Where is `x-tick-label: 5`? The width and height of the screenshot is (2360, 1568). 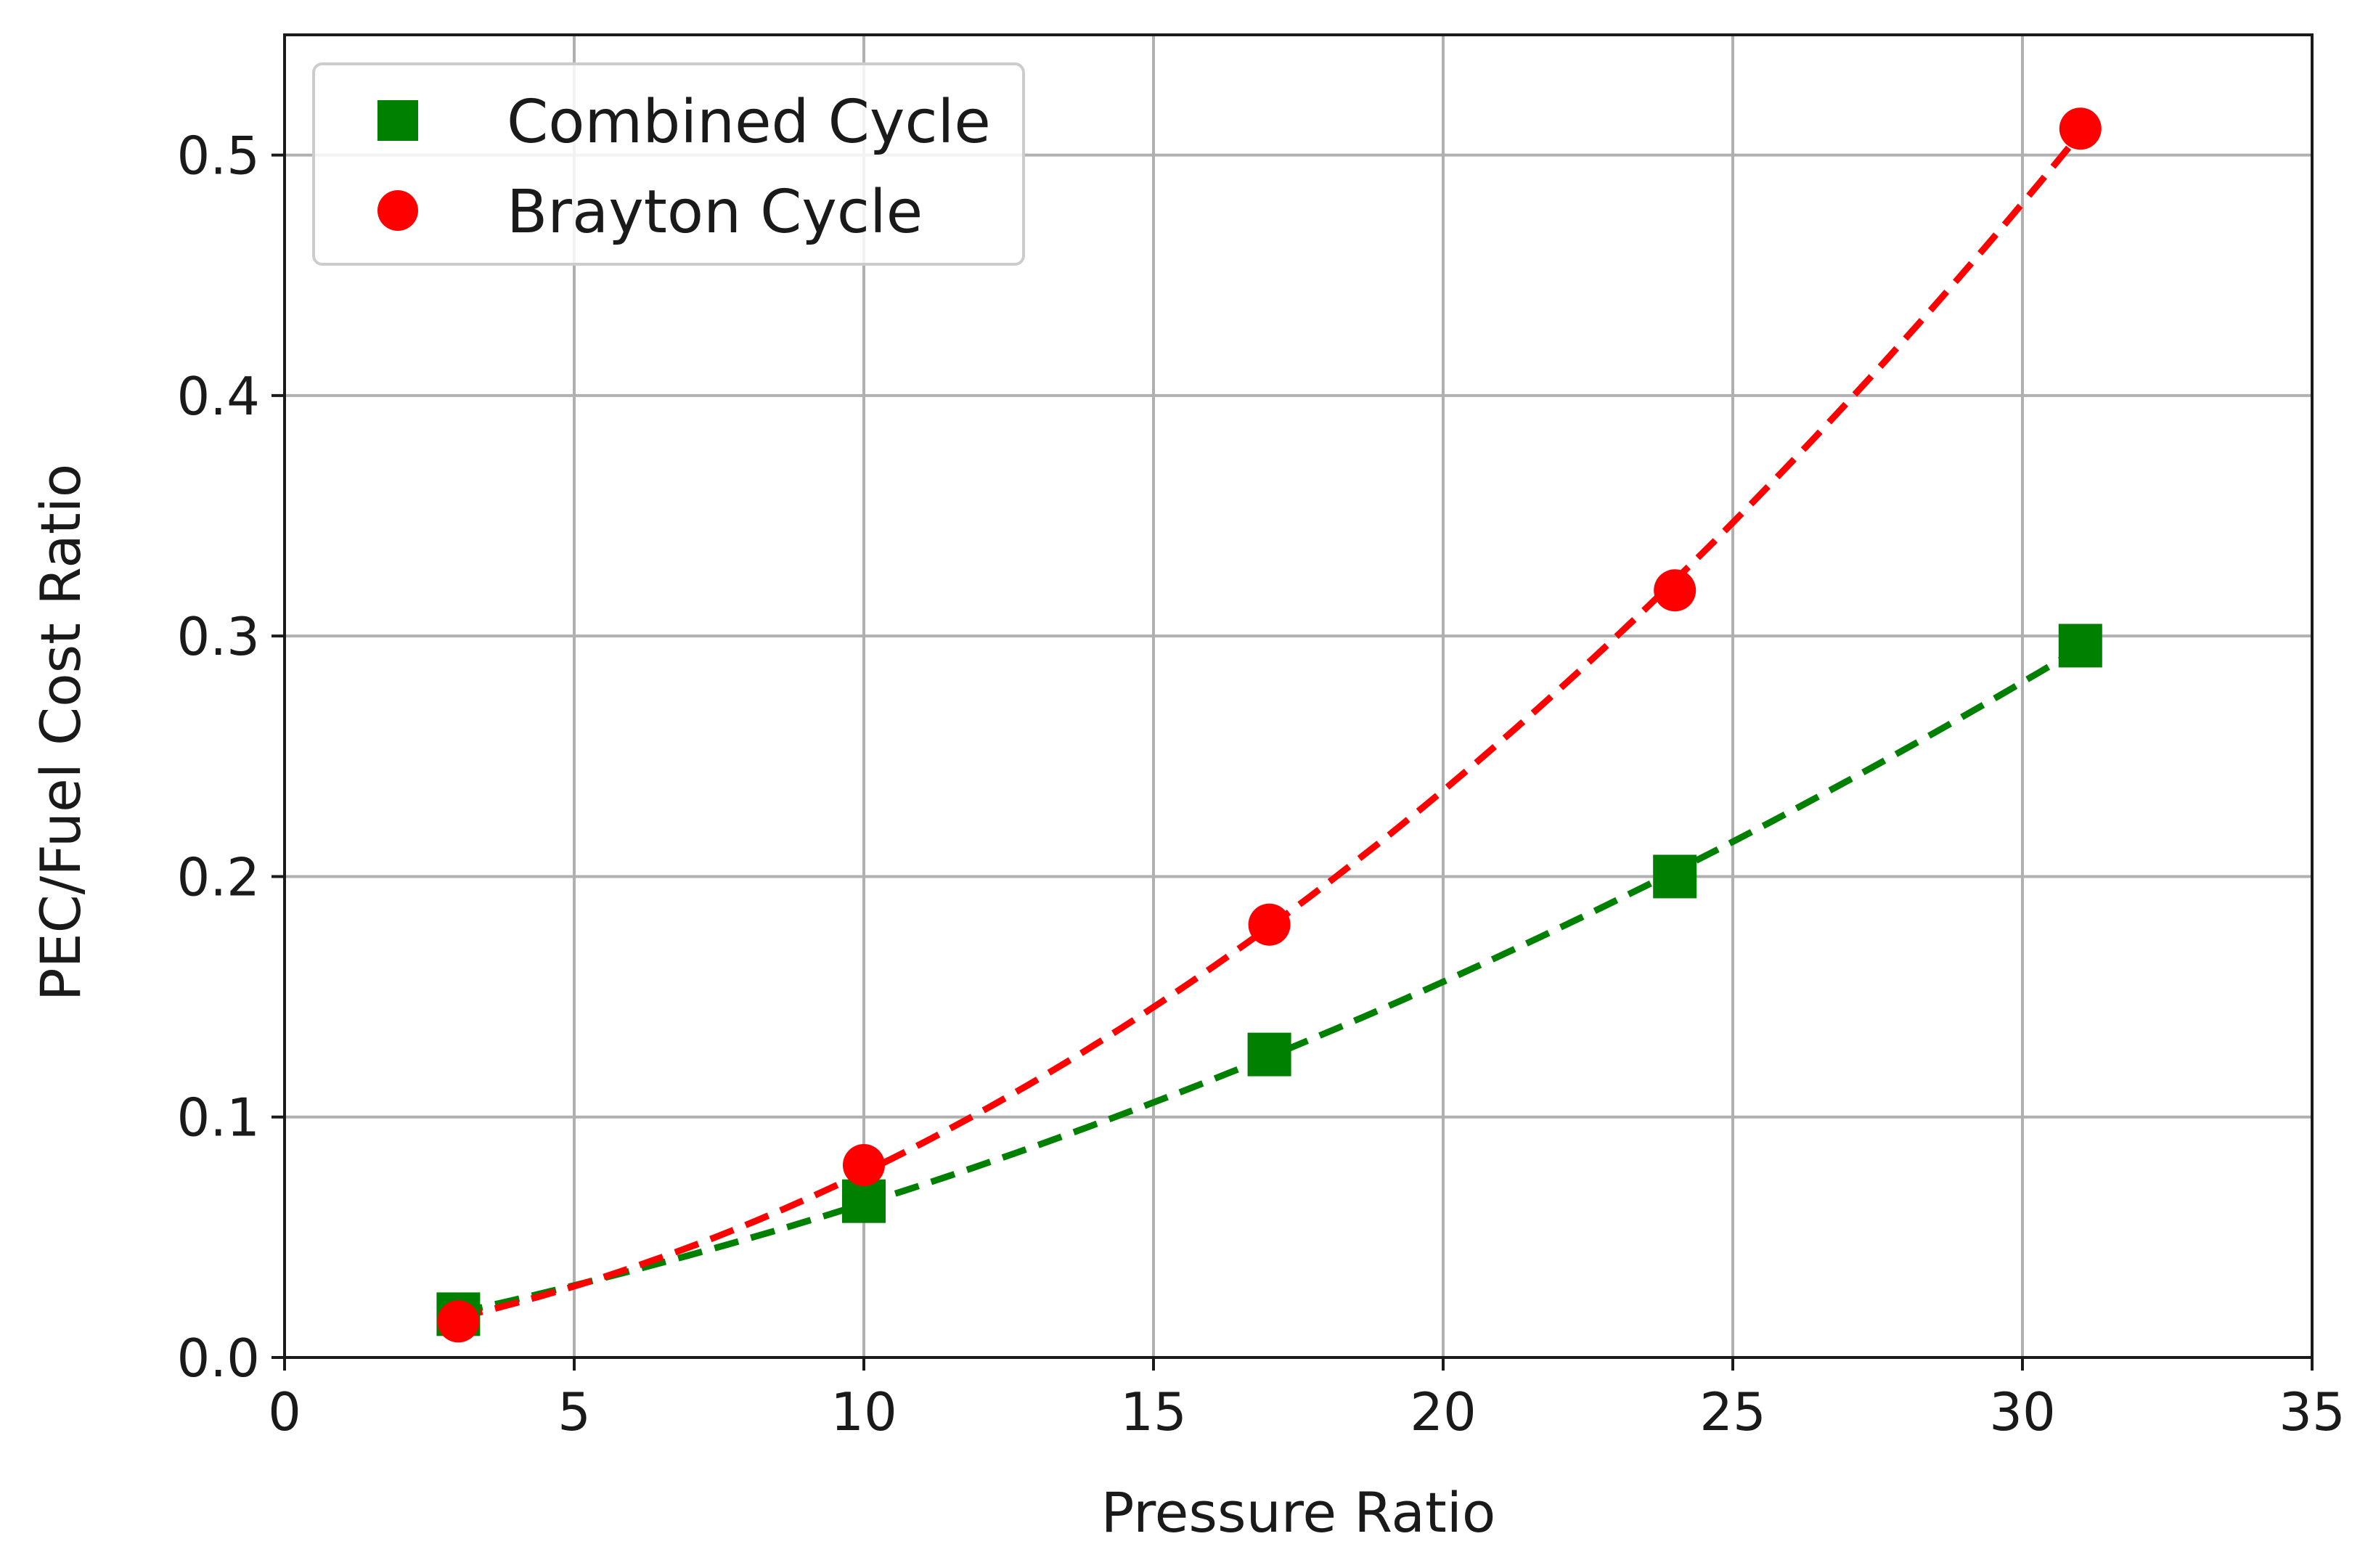 x-tick-label: 5 is located at coordinates (574, 1412).